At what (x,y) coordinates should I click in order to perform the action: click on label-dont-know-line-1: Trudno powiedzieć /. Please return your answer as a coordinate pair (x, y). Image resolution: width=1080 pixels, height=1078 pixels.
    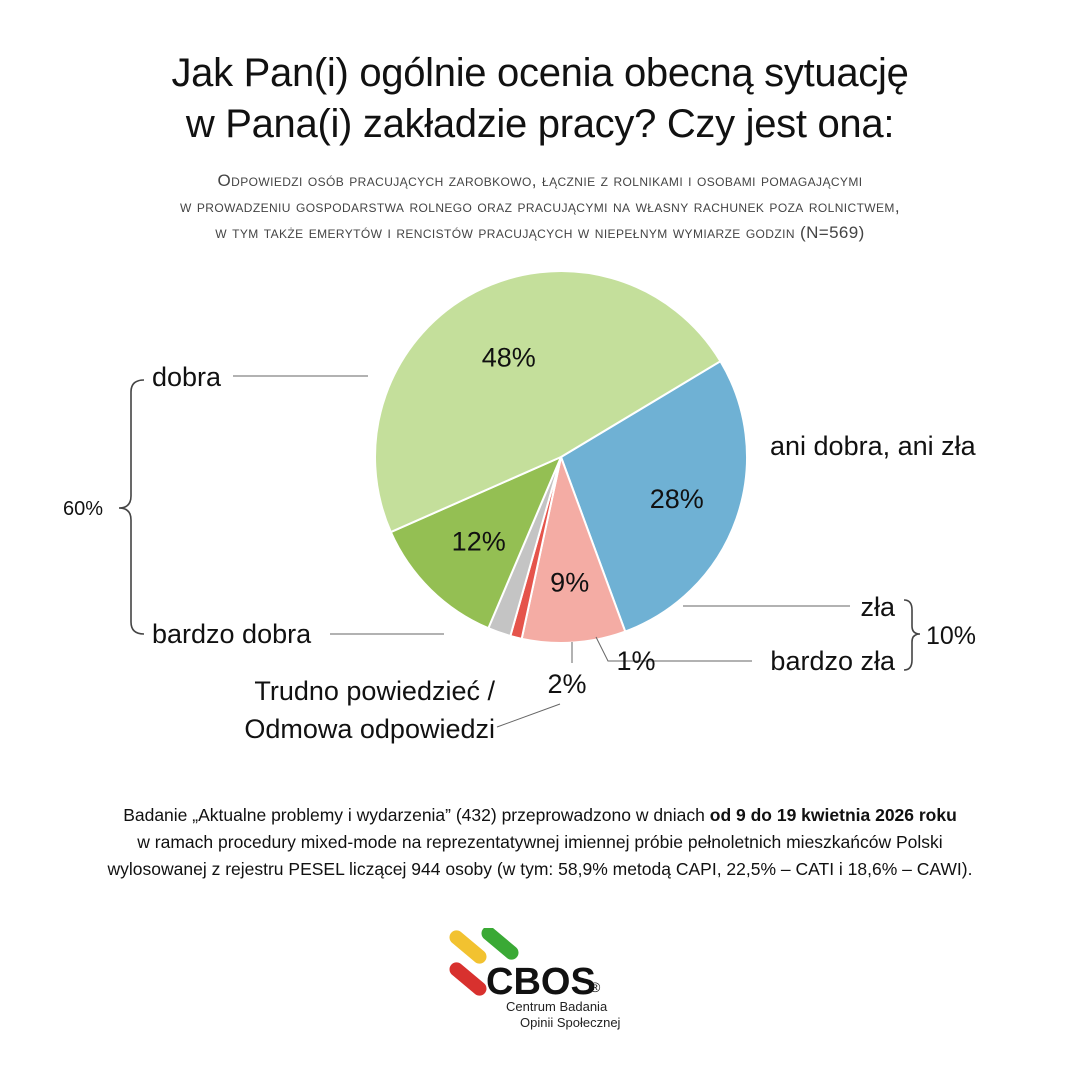
    Looking at the image, I should click on (374, 691).